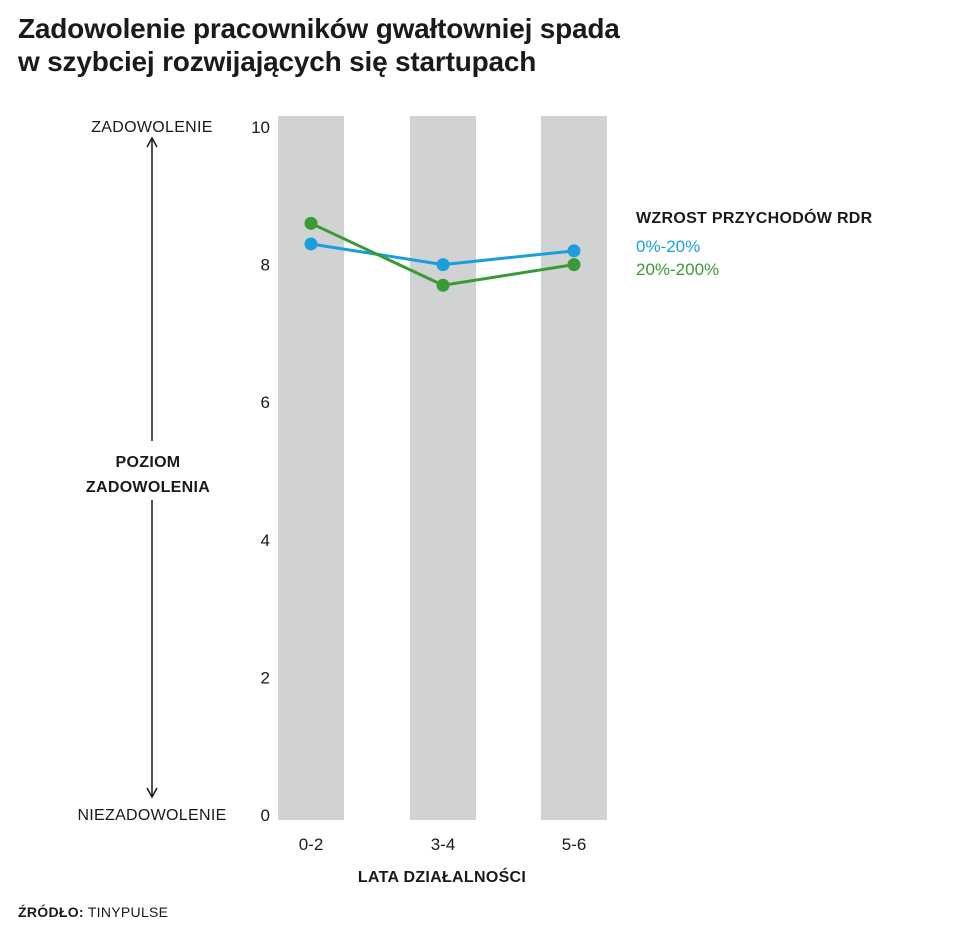 Image resolution: width=960 pixels, height=939 pixels. What do you see at coordinates (128, 912) in the screenshot?
I see `source-value: TINYPULSE` at bounding box center [128, 912].